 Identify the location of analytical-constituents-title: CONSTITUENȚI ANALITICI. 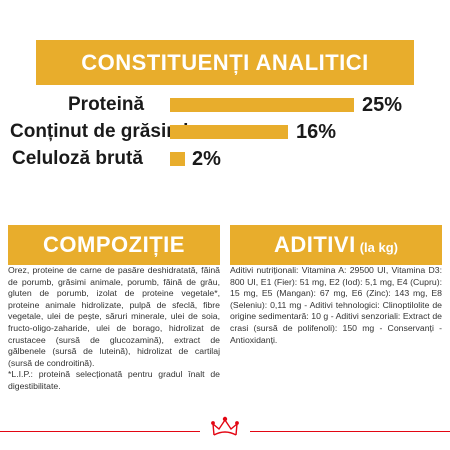
(225, 62).